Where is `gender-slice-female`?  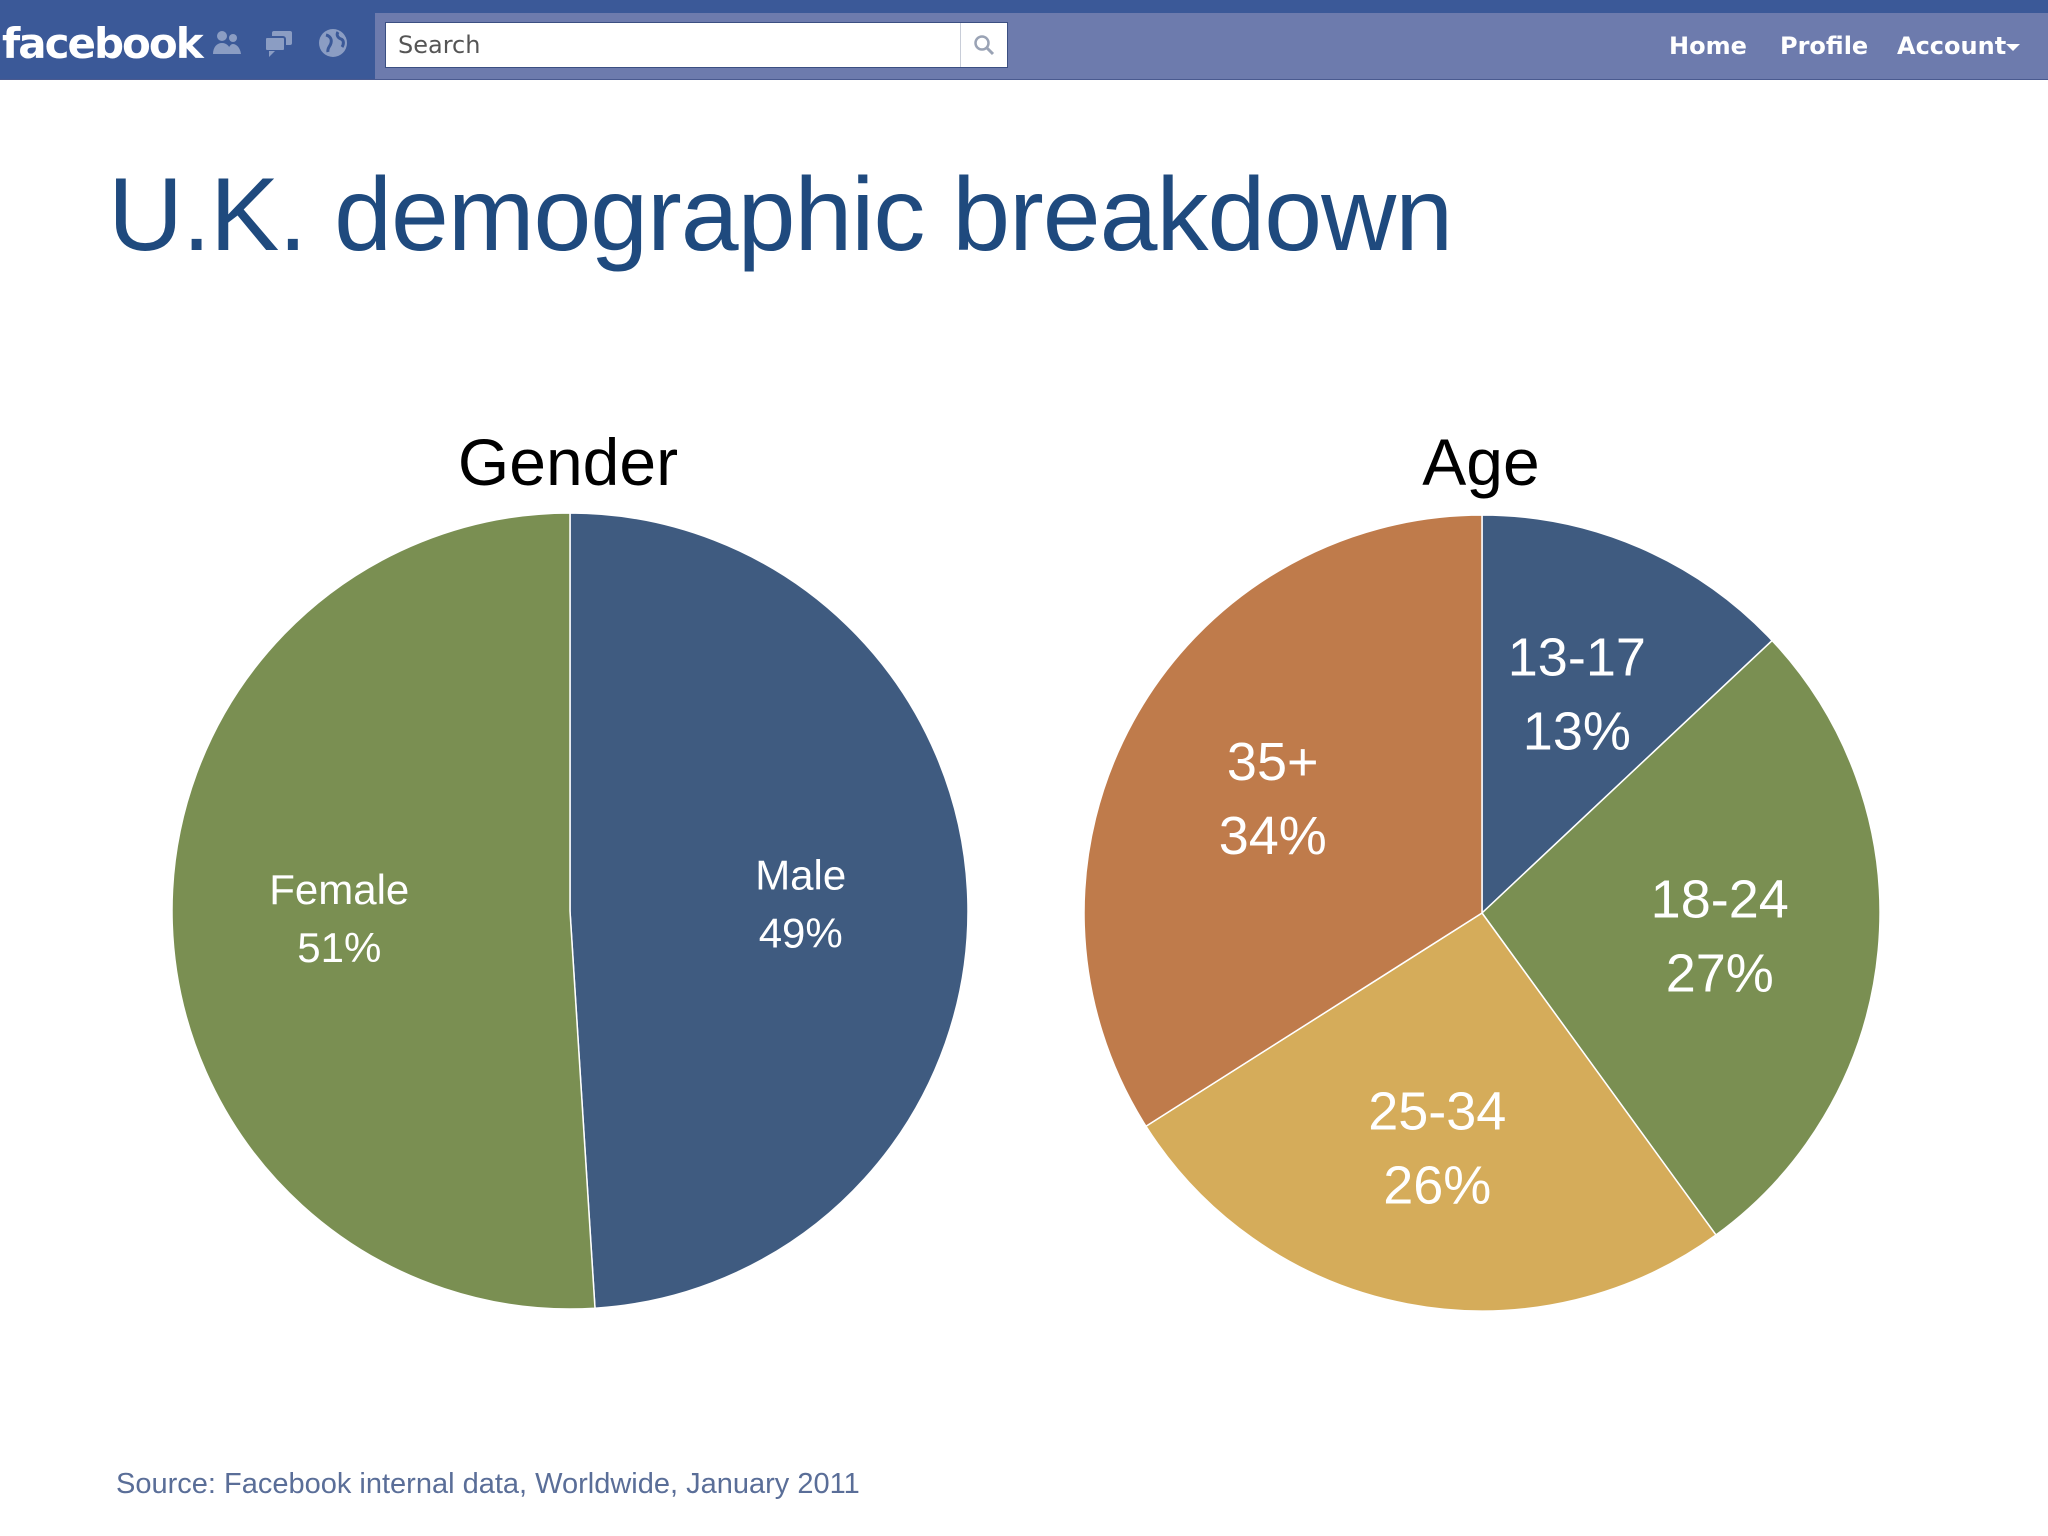 gender-slice-female is located at coordinates (383, 911).